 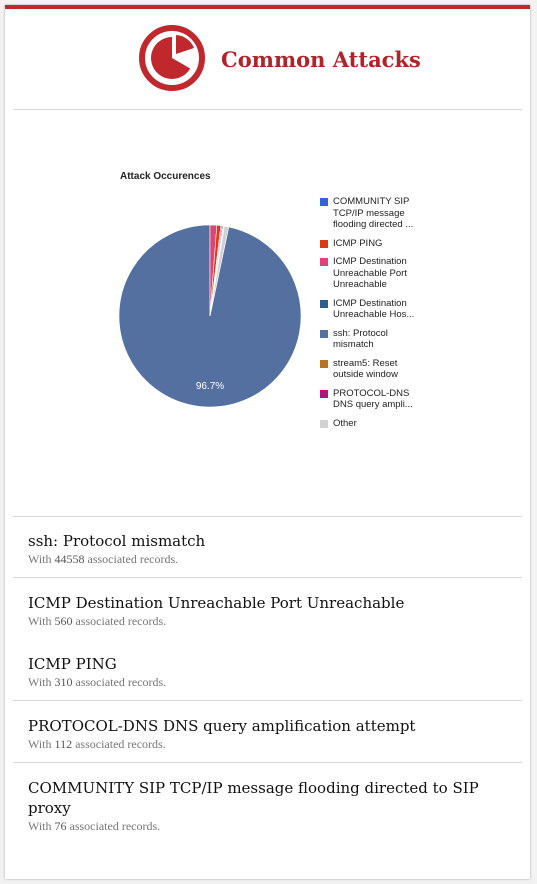 What do you see at coordinates (267, 670) in the screenshot?
I see `list-item: ICMP PING With 310 associated records.` at bounding box center [267, 670].